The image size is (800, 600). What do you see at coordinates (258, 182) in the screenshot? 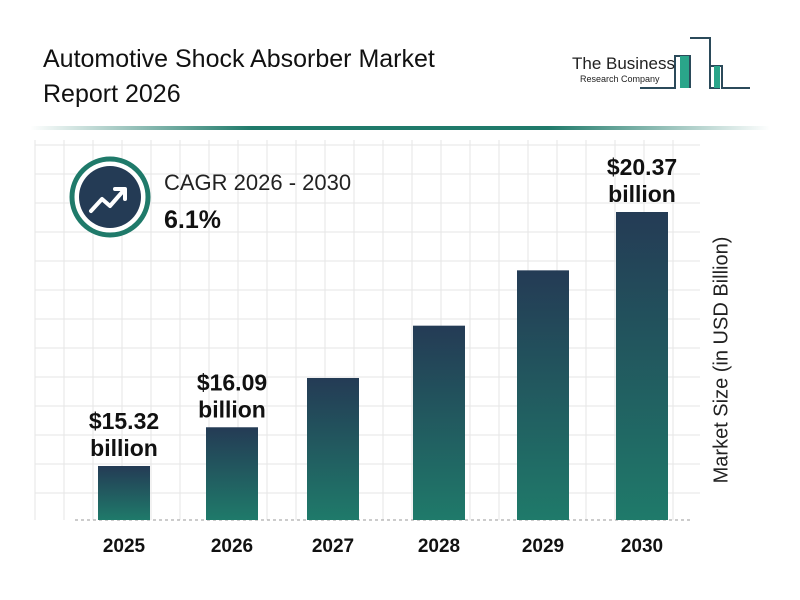
I see `cagr-label: CAGR 2026 - 2030` at bounding box center [258, 182].